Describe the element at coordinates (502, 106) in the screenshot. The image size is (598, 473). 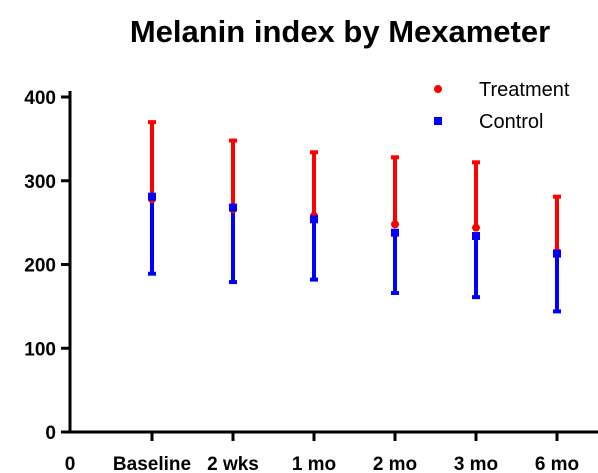
I see `legend: Treatment Control` at that location.